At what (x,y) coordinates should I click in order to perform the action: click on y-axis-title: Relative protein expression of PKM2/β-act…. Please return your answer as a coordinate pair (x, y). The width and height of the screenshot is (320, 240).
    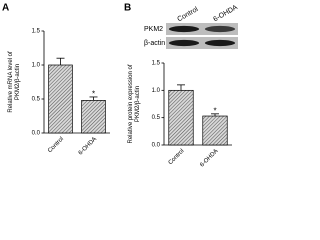
    Looking at the image, I should click on (134, 103).